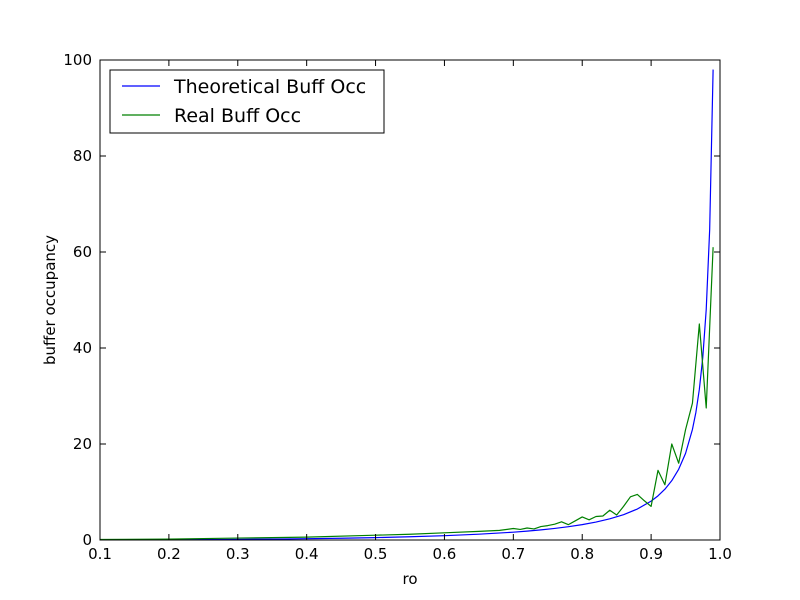 Image resolution: width=800 pixels, height=600 pixels. I want to click on legend-box, so click(247, 101).